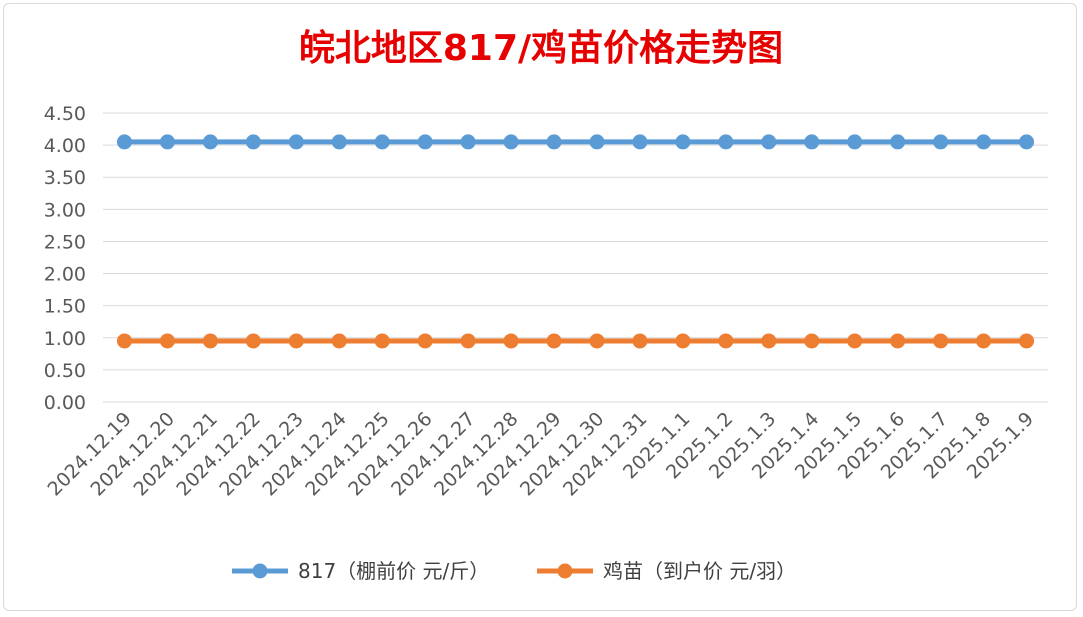 The height and width of the screenshot is (617, 1083). What do you see at coordinates (65, 178) in the screenshot?
I see `y-tick-label: 3.50` at bounding box center [65, 178].